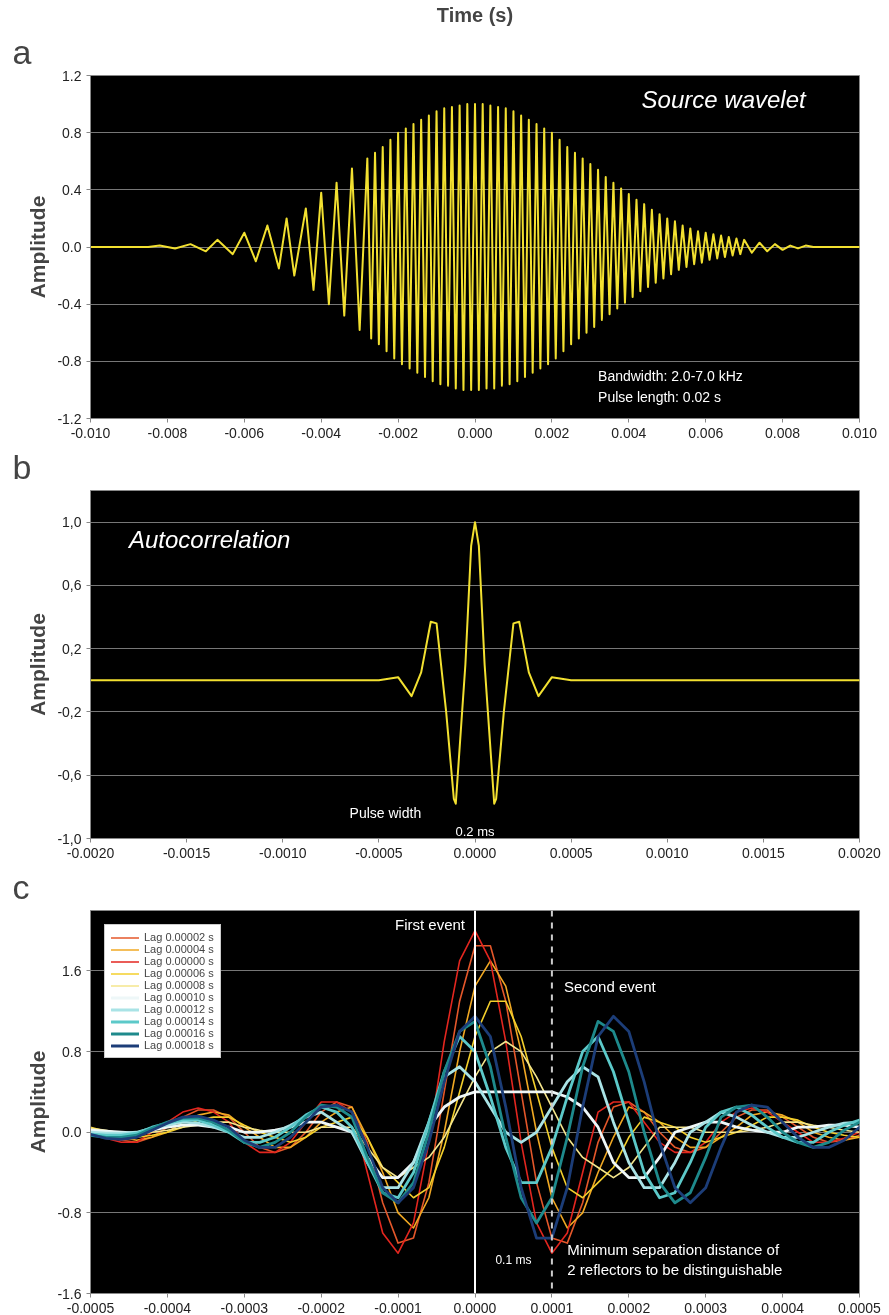 The height and width of the screenshot is (1315, 889). What do you see at coordinates (244, 1307) in the screenshot?
I see `x-tick-label: -0.0003` at bounding box center [244, 1307].